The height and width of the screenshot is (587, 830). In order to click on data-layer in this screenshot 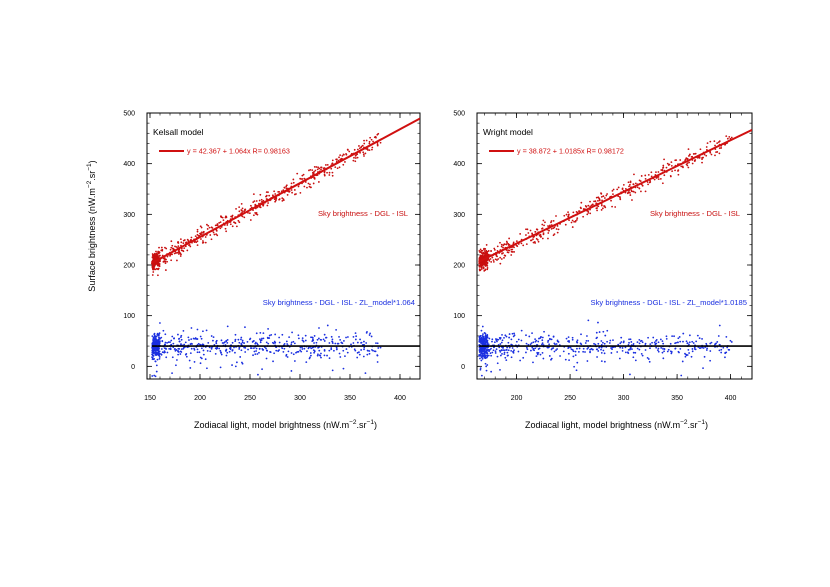, I will do `click(615, 253)`.